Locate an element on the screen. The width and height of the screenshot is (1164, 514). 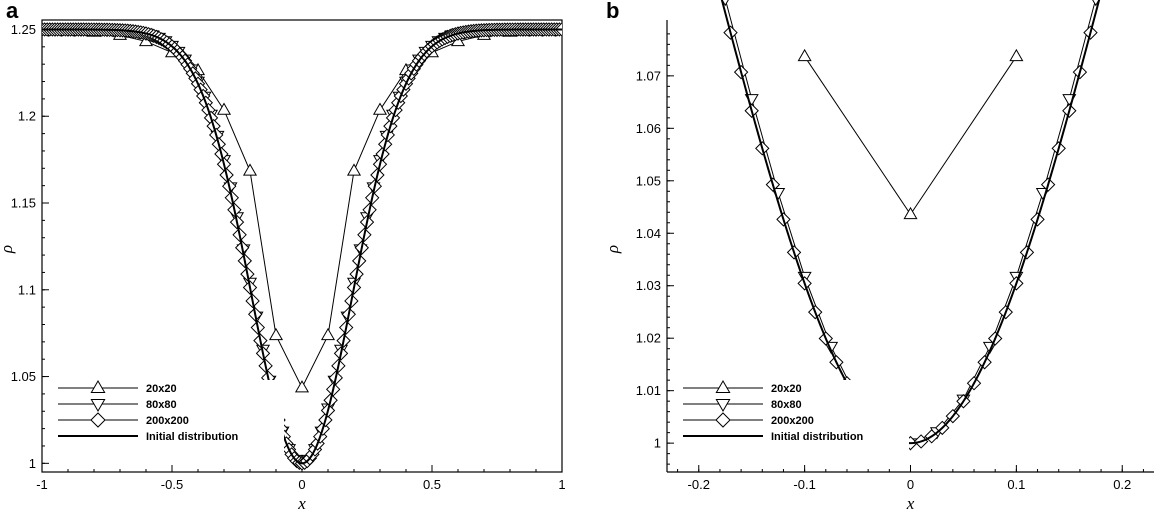
panel-label: a is located at coordinates (12, 11).